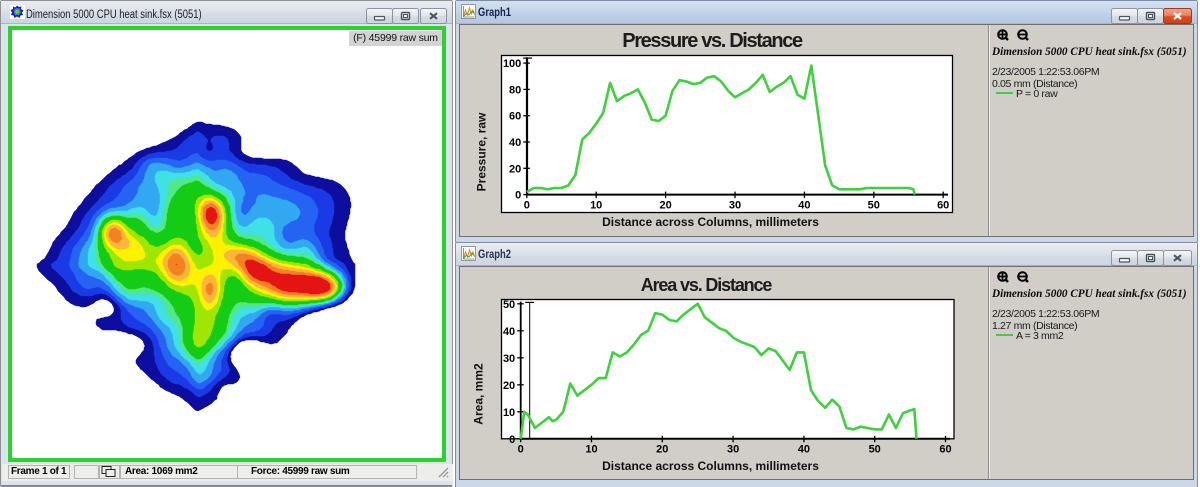 This screenshot has width=1200, height=487. What do you see at coordinates (512, 64) in the screenshot?
I see `svg-text: 100` at bounding box center [512, 64].